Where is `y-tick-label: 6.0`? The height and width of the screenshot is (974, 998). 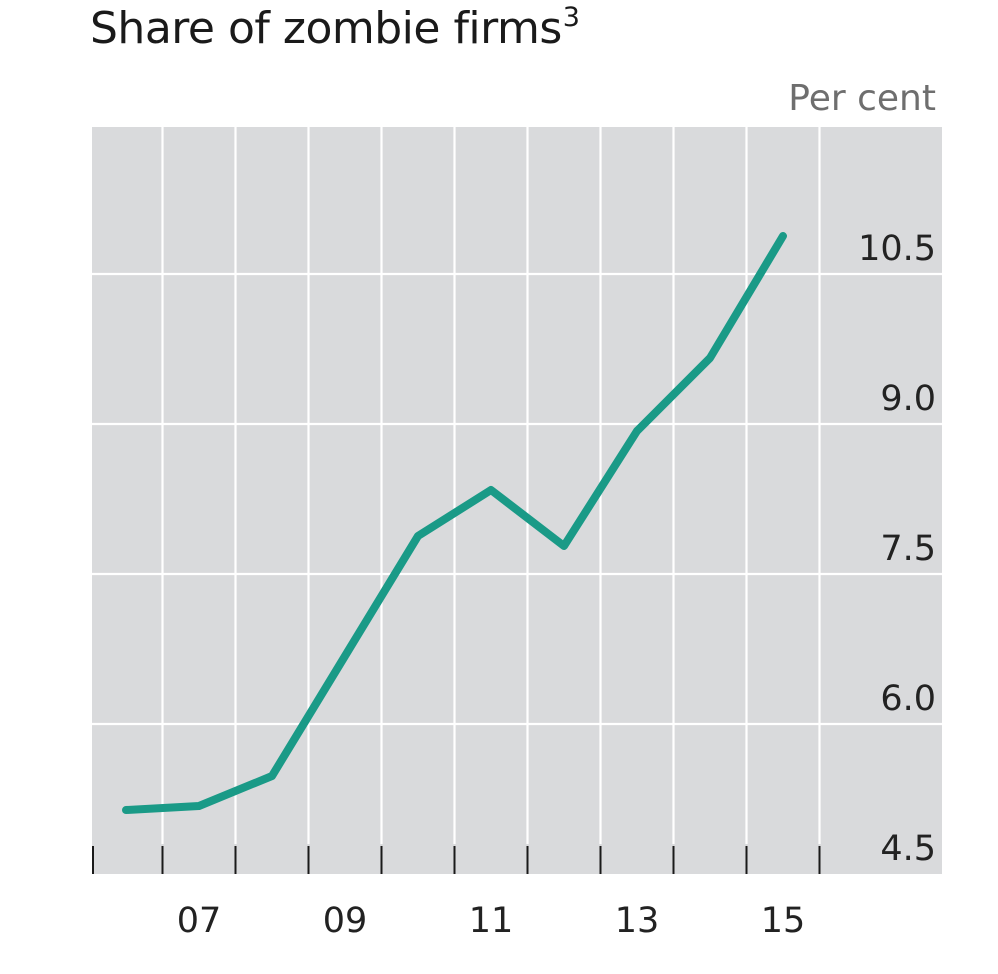 y-tick-label: 6.0 is located at coordinates (908, 699).